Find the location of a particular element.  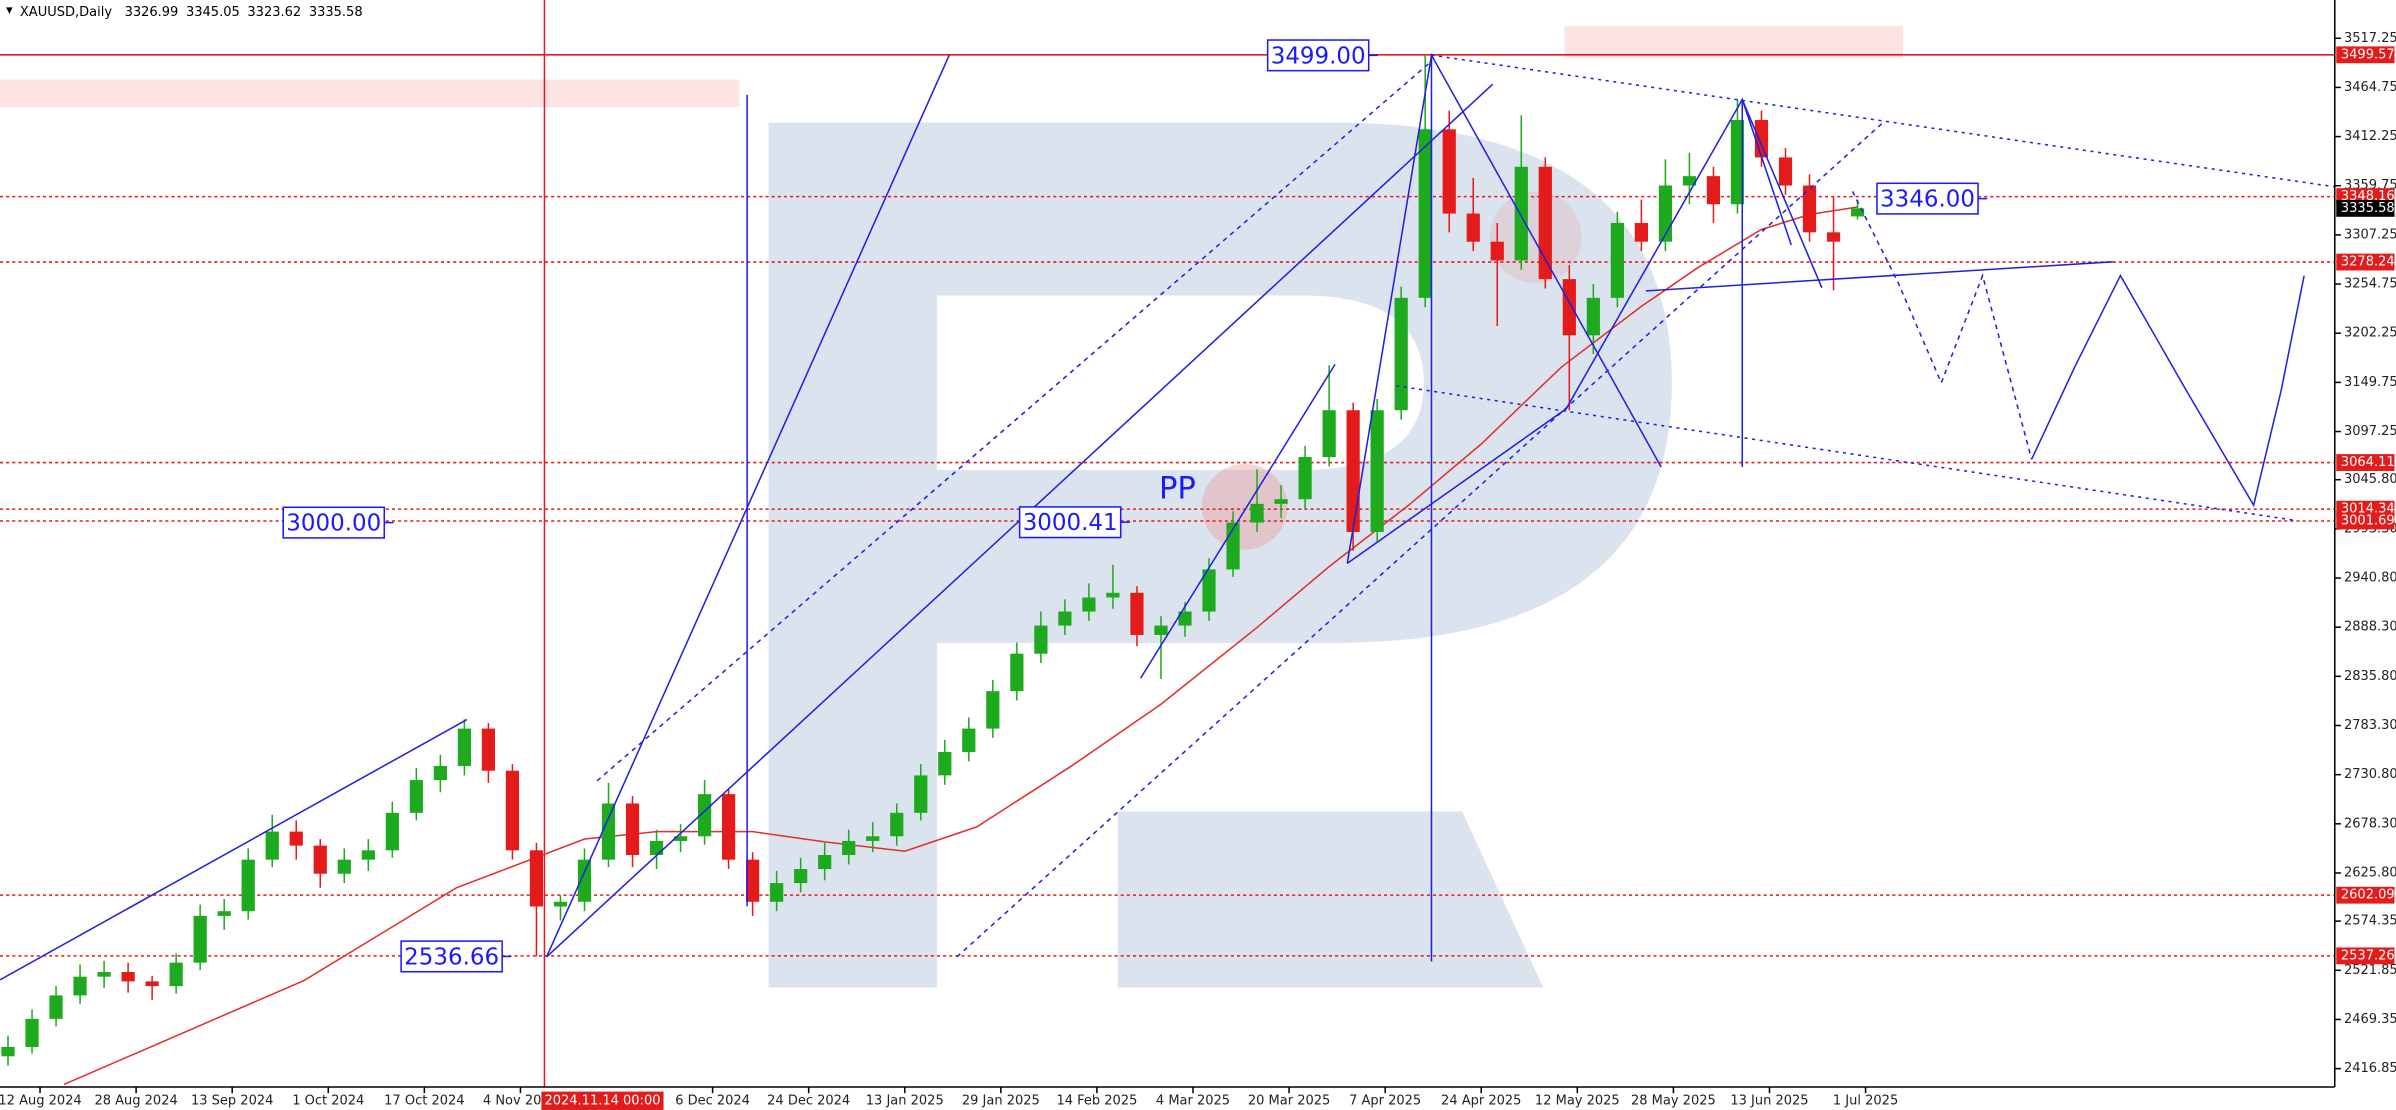

annotation-box is located at coordinates (334, 522).